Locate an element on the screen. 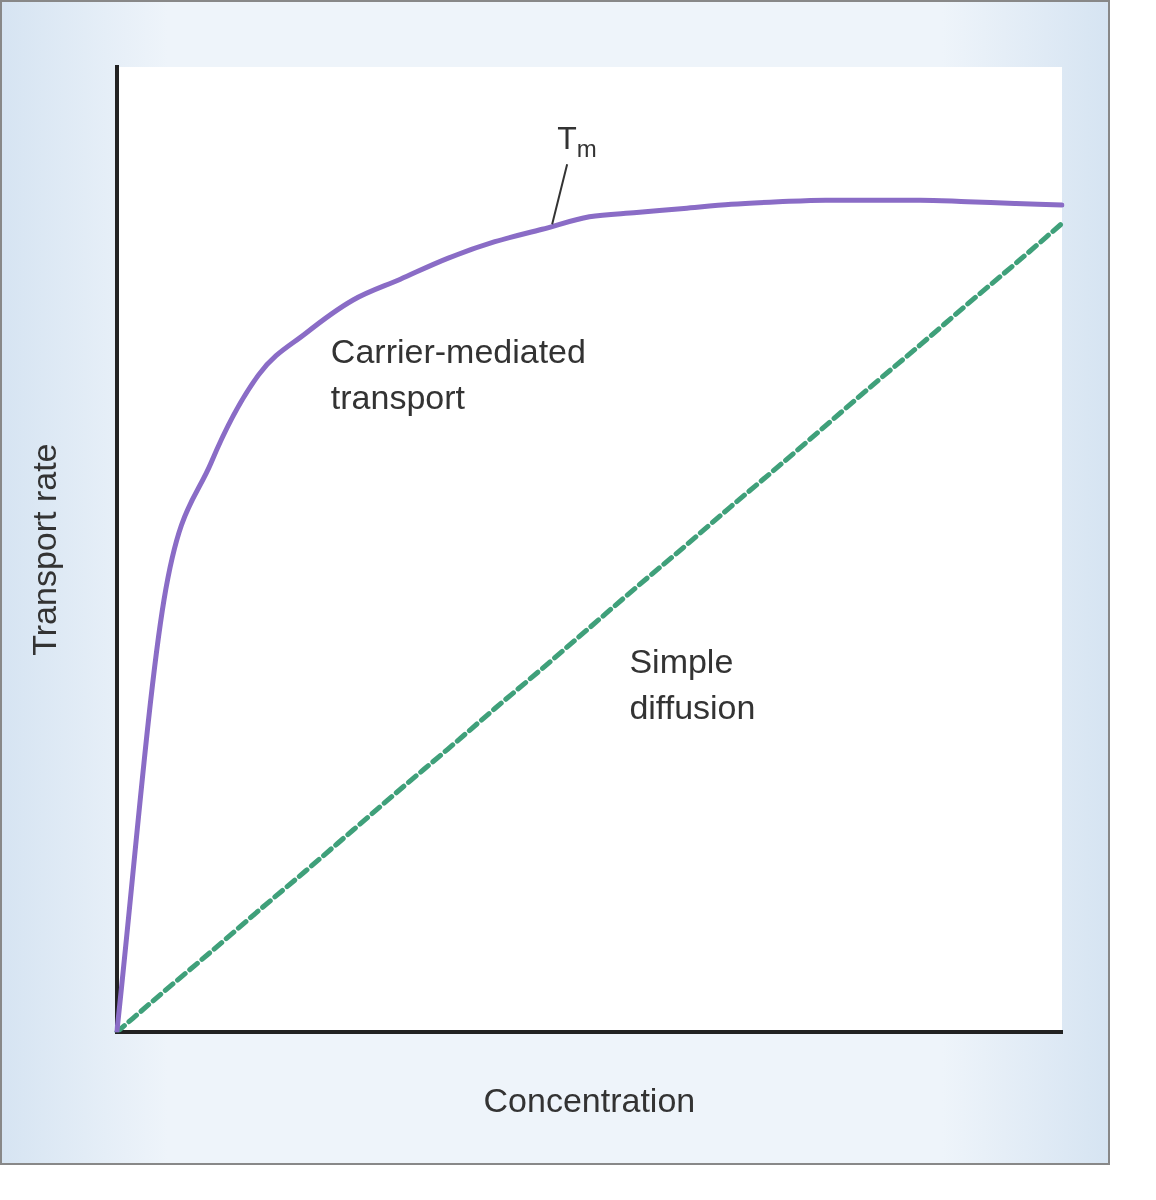  y-axis-title: Transport rate is located at coordinates (43, 549).